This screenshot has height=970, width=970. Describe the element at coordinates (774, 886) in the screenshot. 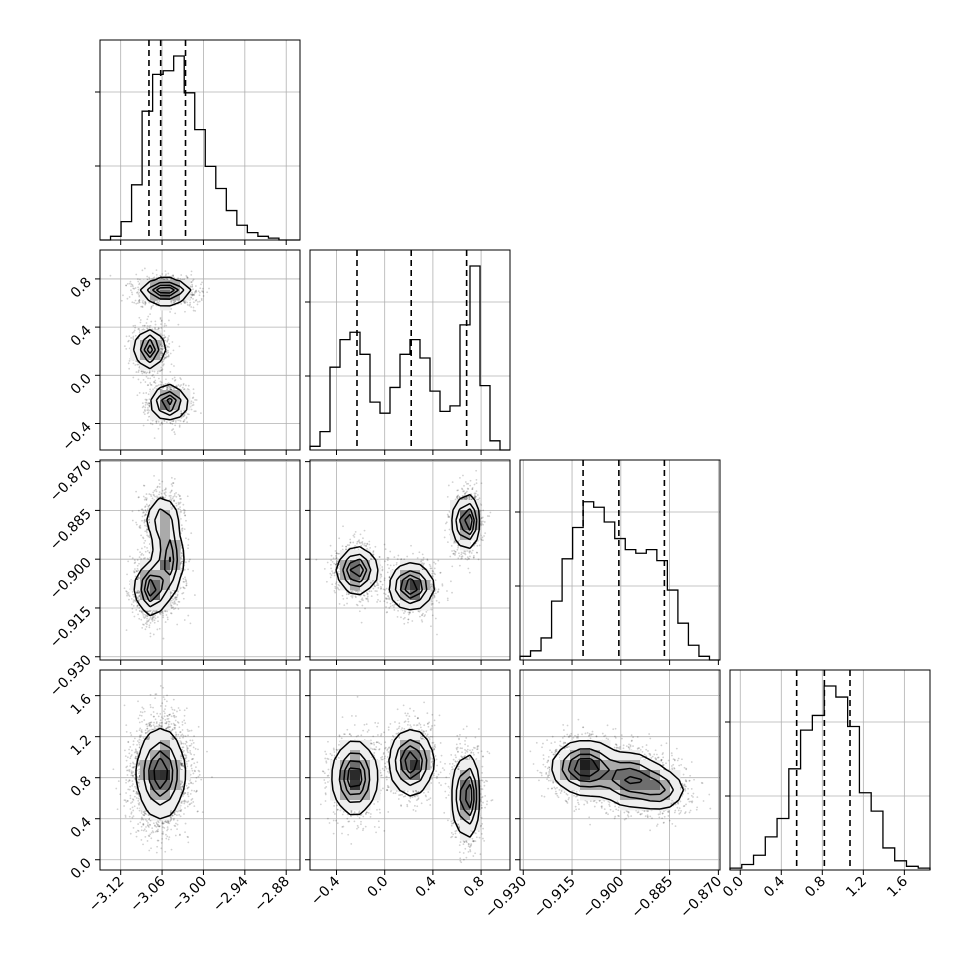

I see `x-tick-label: 0.4` at that location.